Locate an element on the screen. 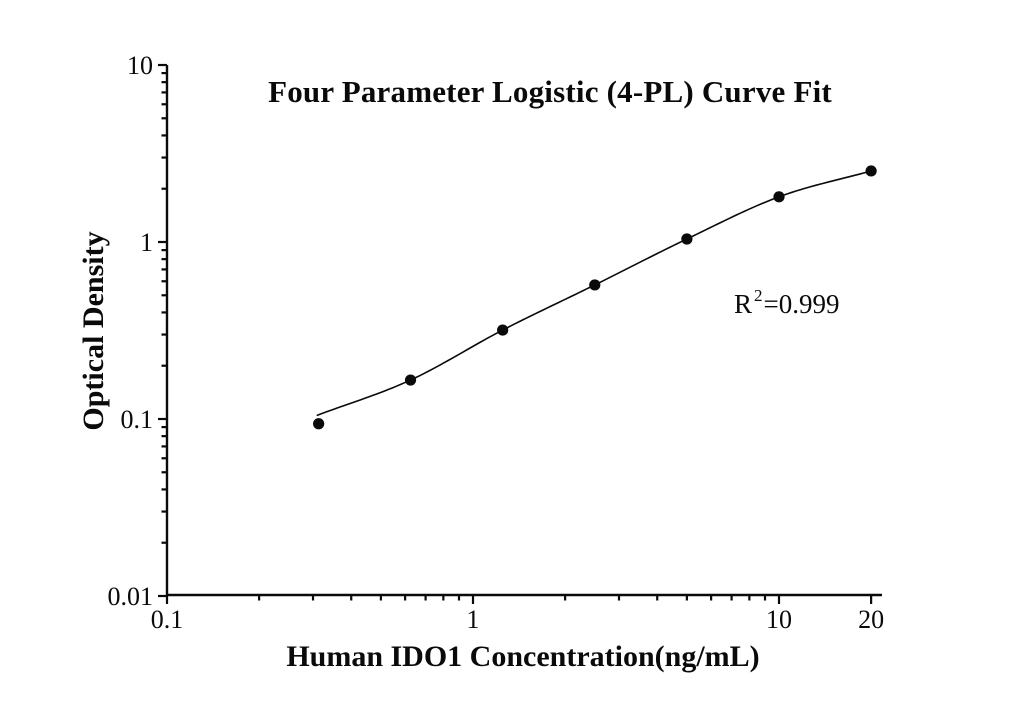 The width and height of the screenshot is (1023, 717). y-axis-tick-label: 1 is located at coordinates (146, 242).